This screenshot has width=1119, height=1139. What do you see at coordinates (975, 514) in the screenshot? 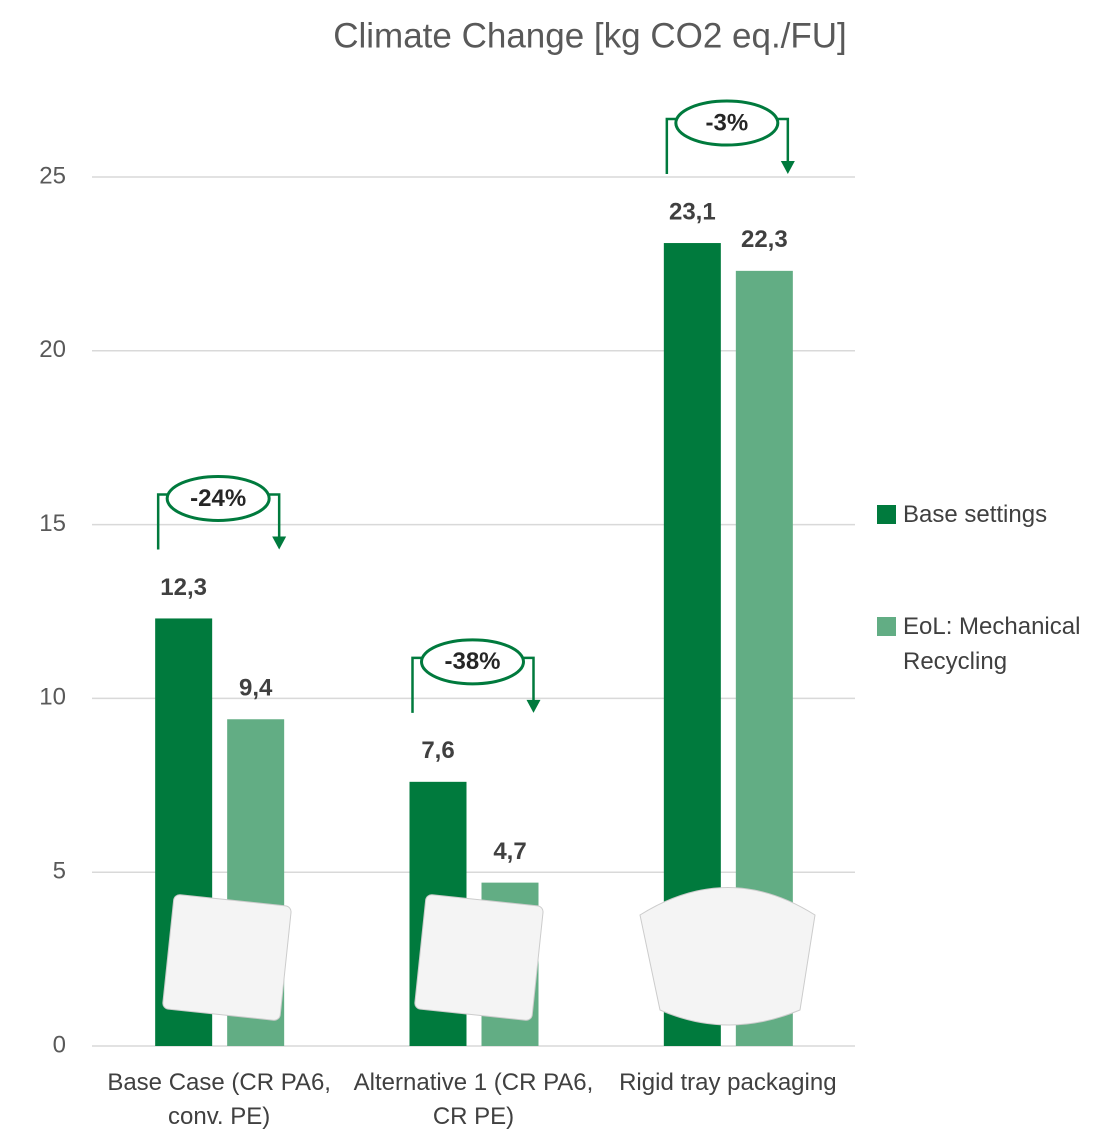
I see `legend-label: Base settings` at bounding box center [975, 514].